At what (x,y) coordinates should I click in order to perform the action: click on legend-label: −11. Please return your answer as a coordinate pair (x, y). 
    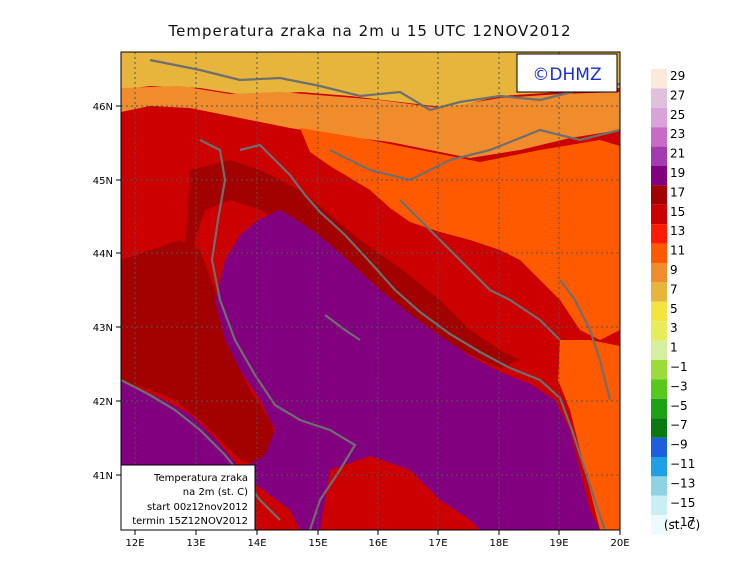
    Looking at the image, I should click on (682, 464).